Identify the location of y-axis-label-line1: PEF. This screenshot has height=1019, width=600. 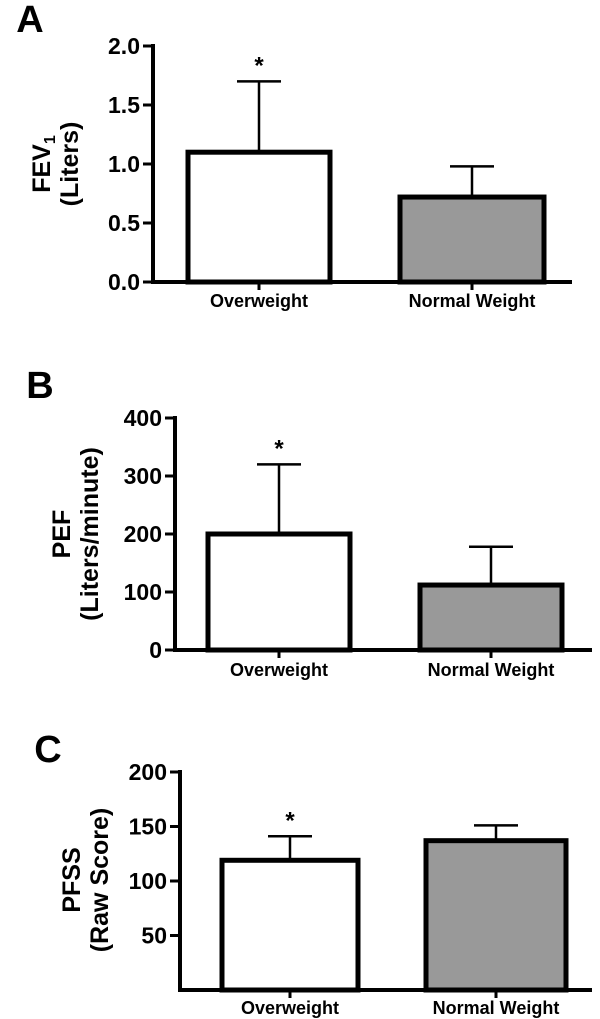
(62, 534).